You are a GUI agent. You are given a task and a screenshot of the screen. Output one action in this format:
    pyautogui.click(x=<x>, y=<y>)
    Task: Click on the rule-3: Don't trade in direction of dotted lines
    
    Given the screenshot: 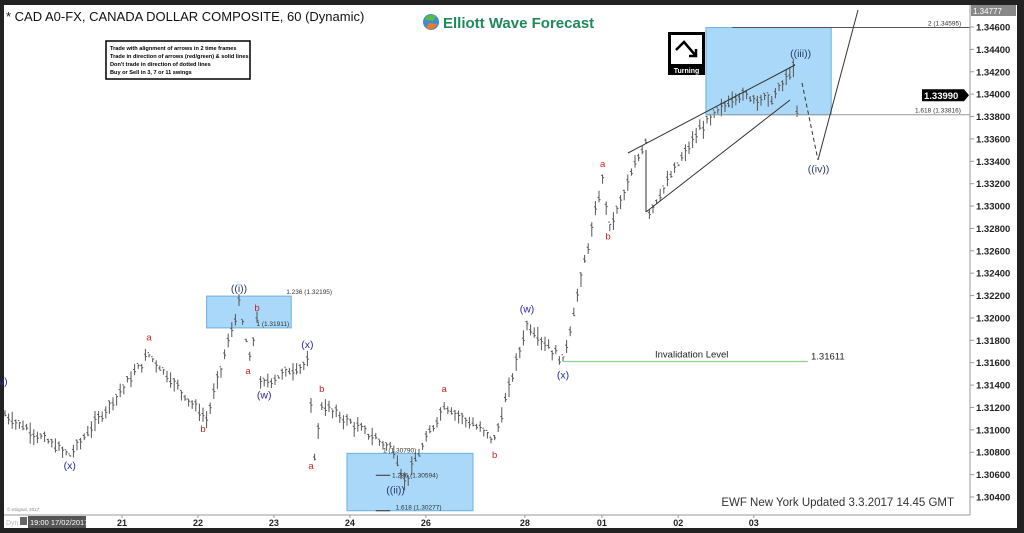 What is the action you would take?
    pyautogui.click(x=160, y=65)
    